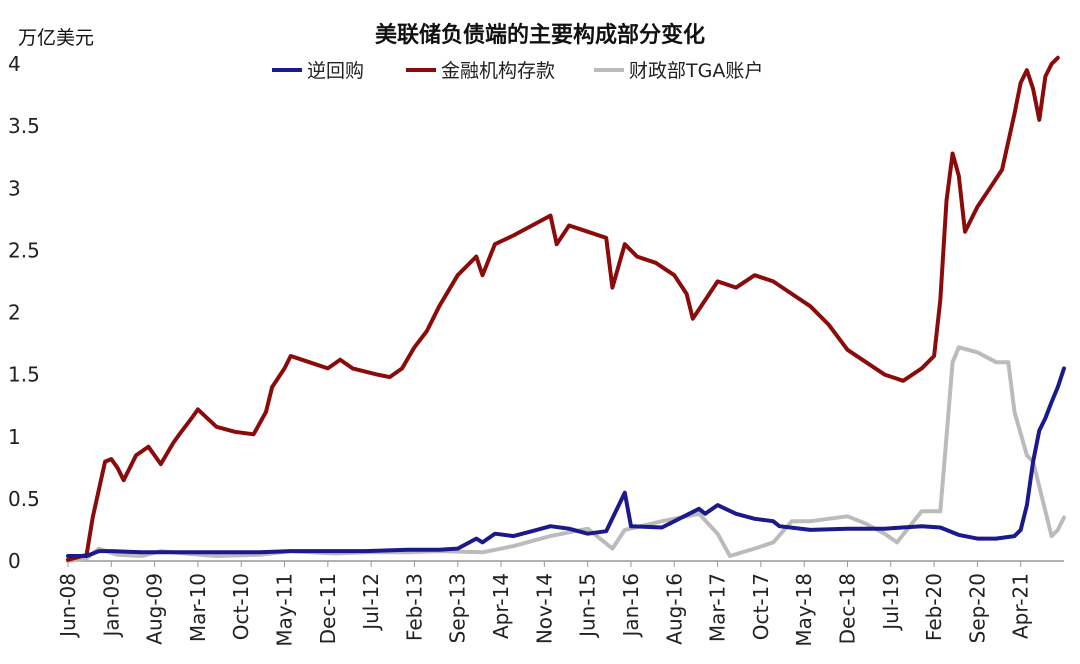  I want to click on x-tick-label: Jun-15, so click(588, 606).